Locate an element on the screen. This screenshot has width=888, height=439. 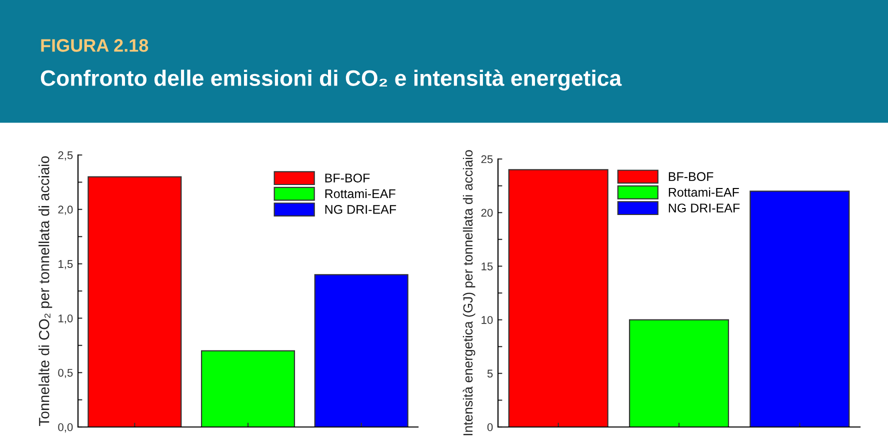
y-tick-label: 0 is located at coordinates (490, 427).